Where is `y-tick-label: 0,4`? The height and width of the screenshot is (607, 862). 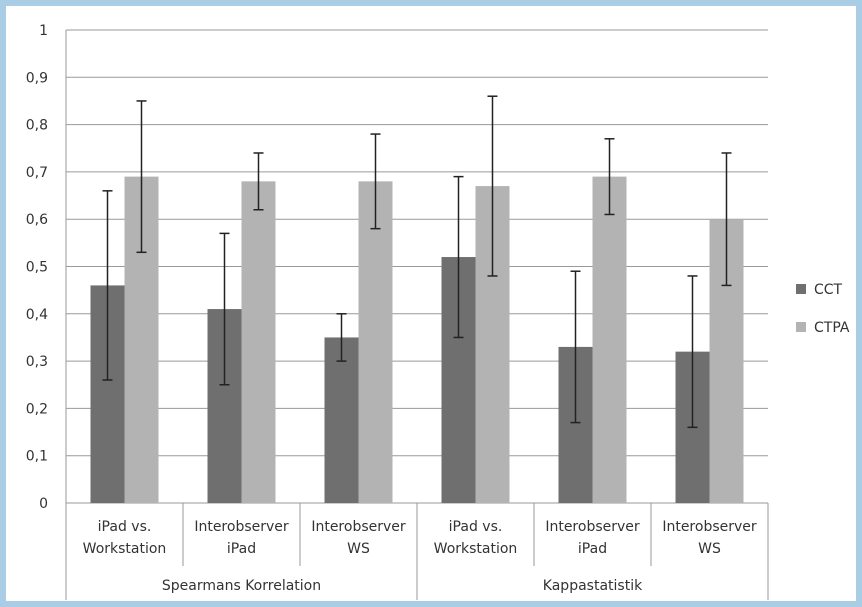 y-tick-label: 0,4 is located at coordinates (37, 315).